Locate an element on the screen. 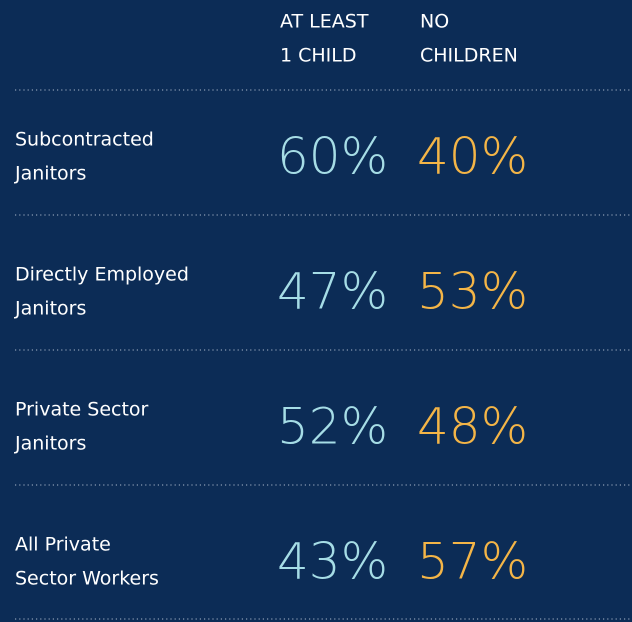 The width and height of the screenshot is (632, 622). column-header: NO is located at coordinates (434, 22).